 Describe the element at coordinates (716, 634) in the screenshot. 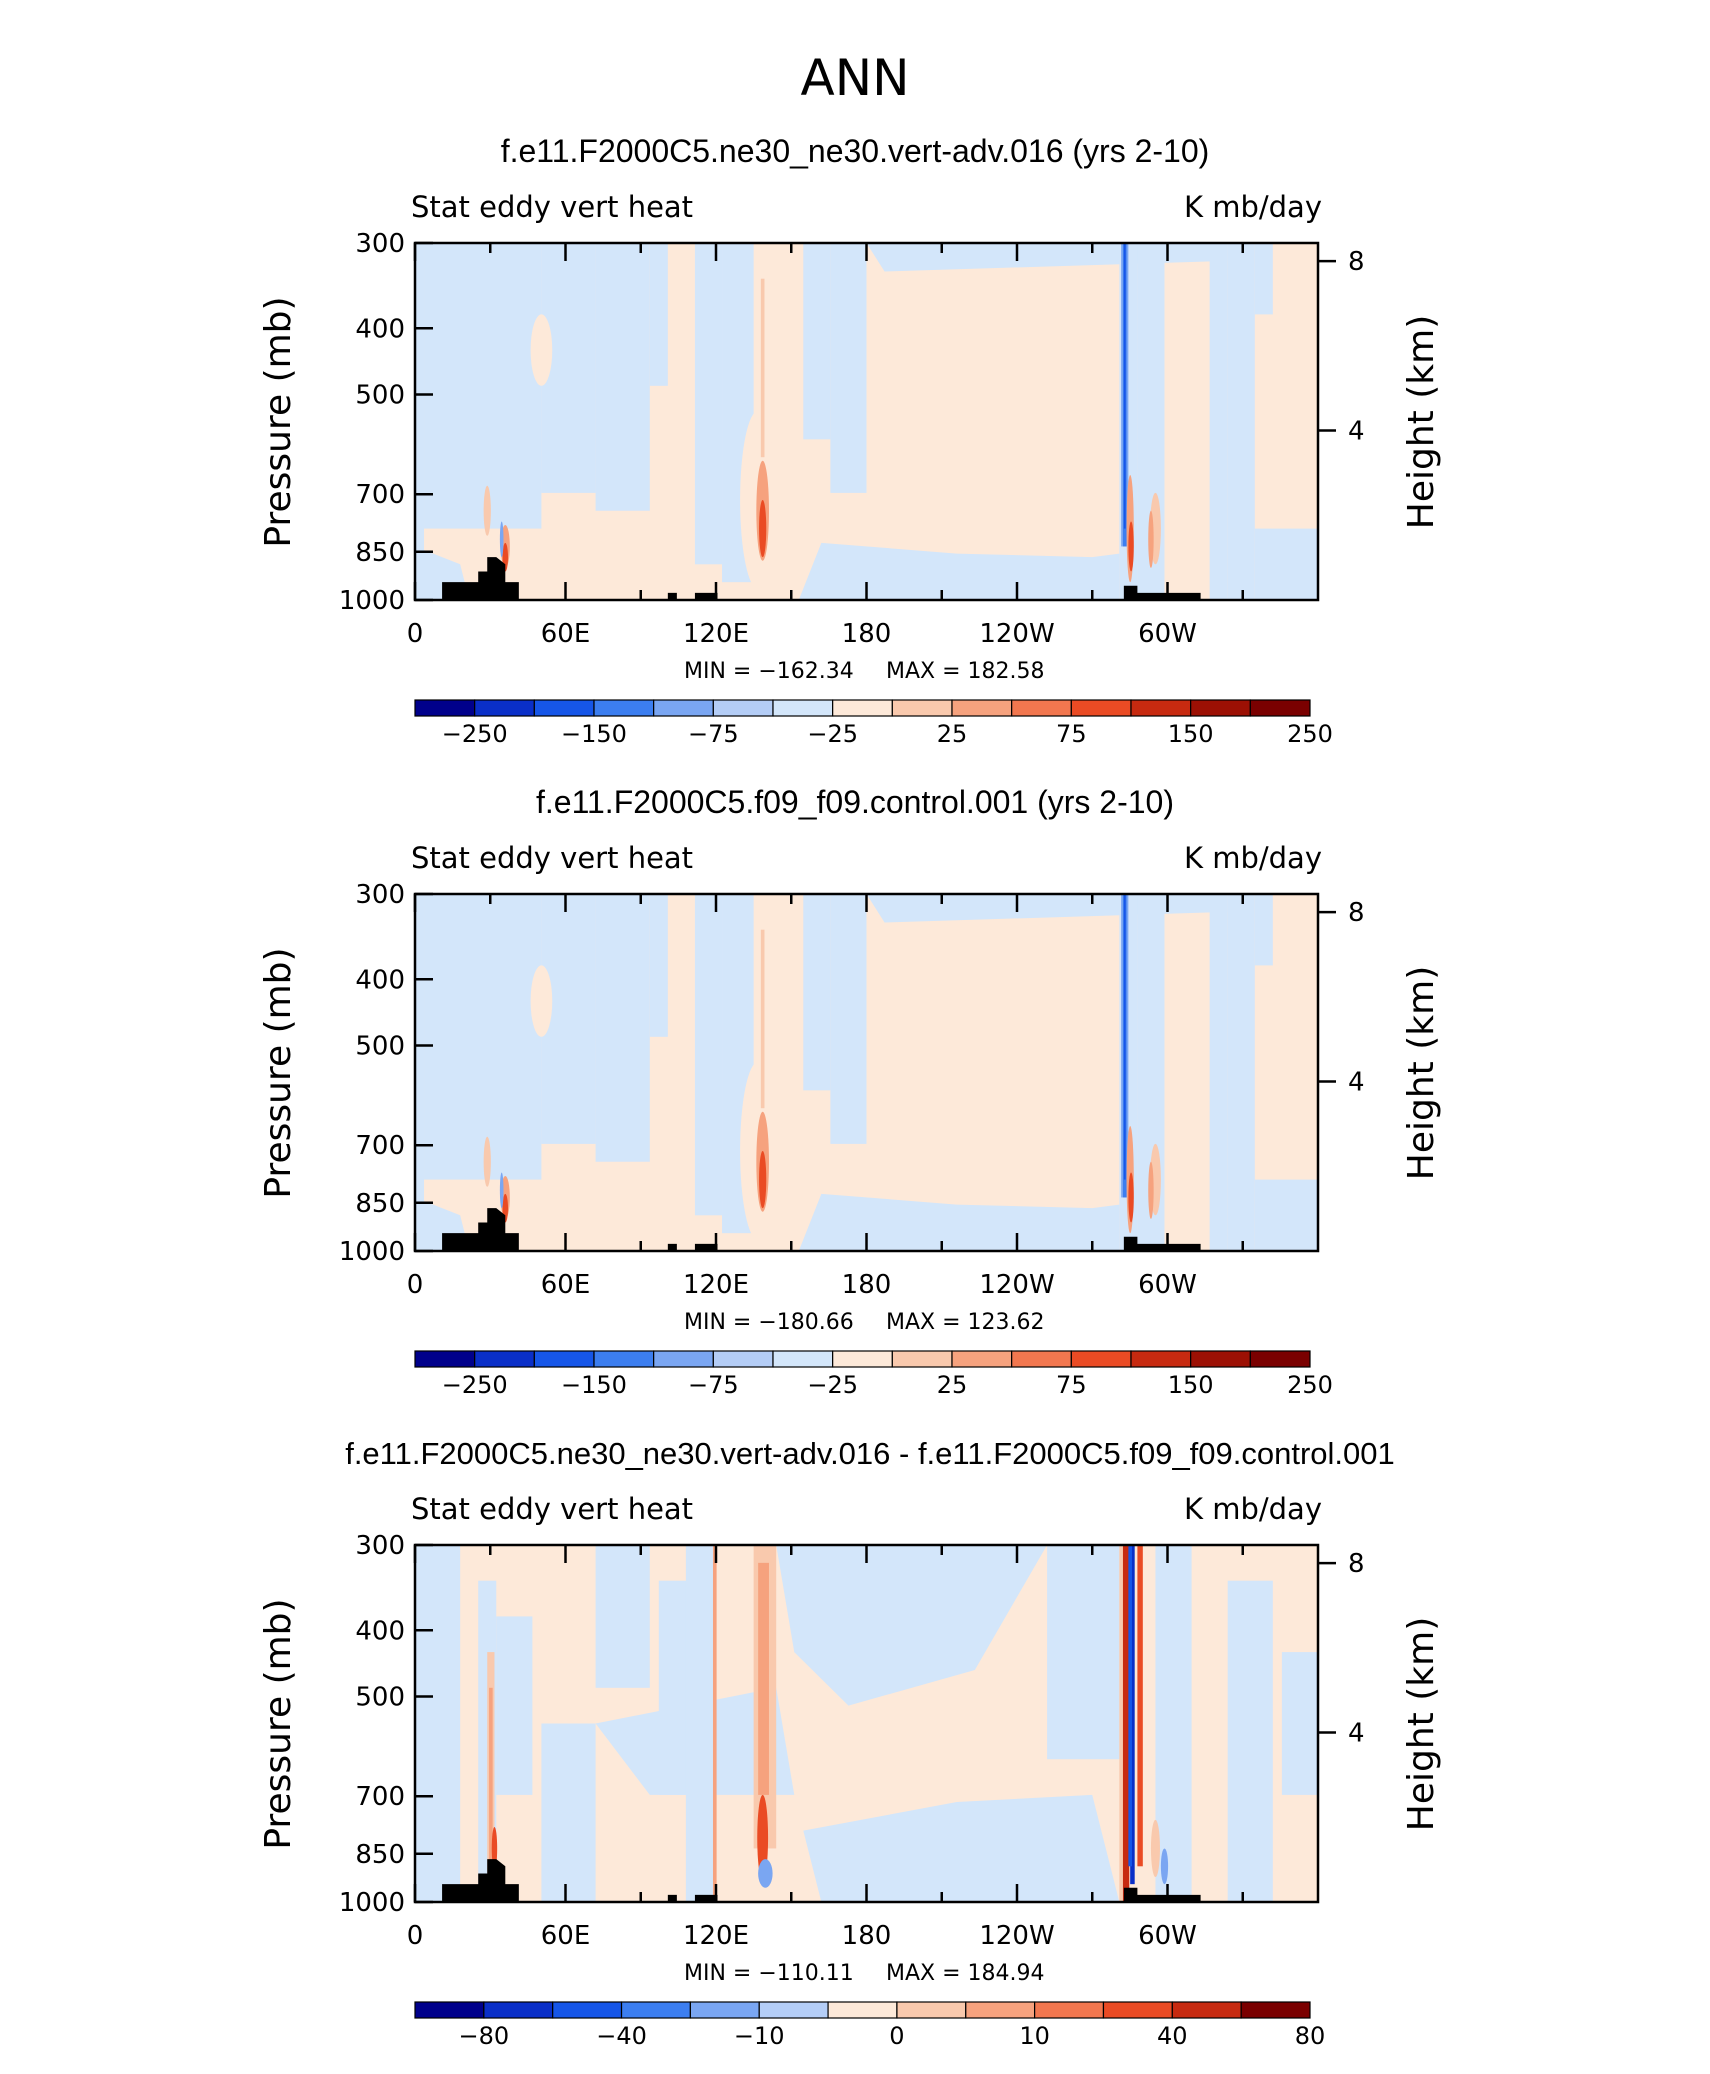

I see `x-tick-label: 120E` at that location.